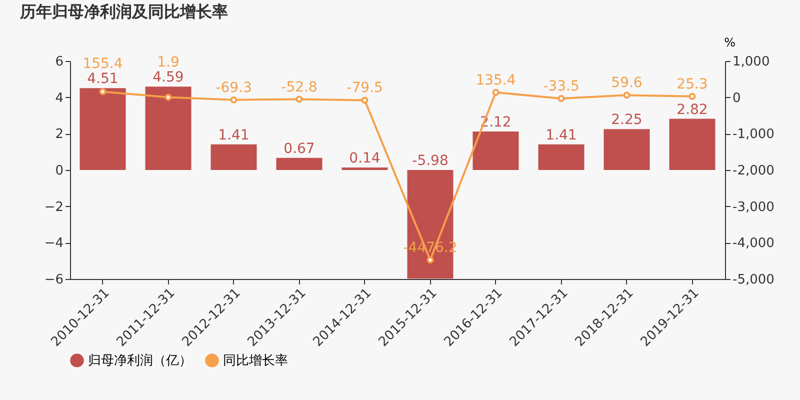 The image size is (800, 400). I want to click on data-label: 1.9, so click(168, 62).